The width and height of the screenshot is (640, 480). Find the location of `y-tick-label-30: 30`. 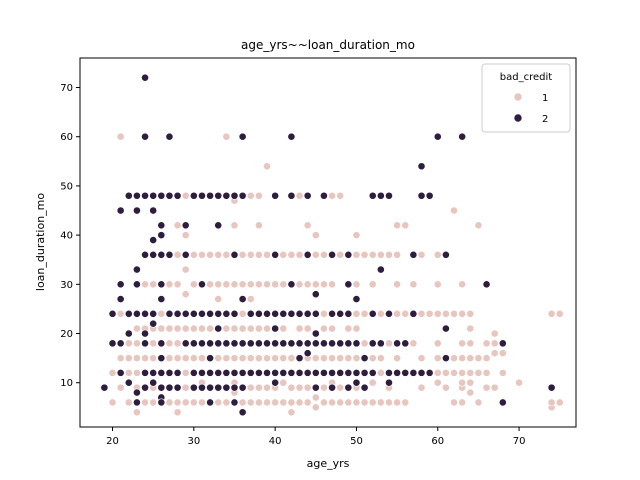

y-tick-label-30: 30 is located at coordinates (66, 285).